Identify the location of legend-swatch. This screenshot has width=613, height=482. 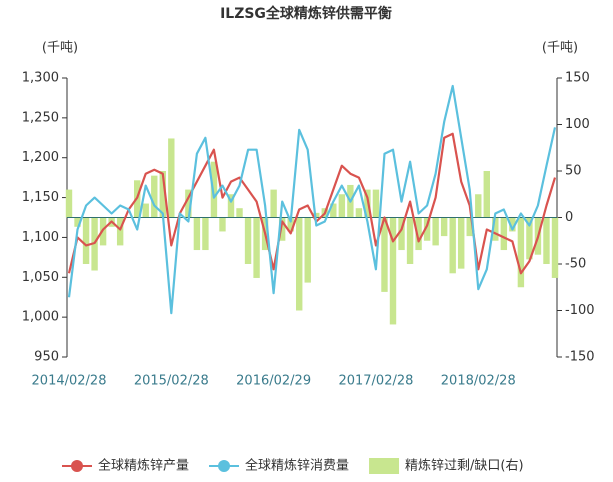
(384, 466).